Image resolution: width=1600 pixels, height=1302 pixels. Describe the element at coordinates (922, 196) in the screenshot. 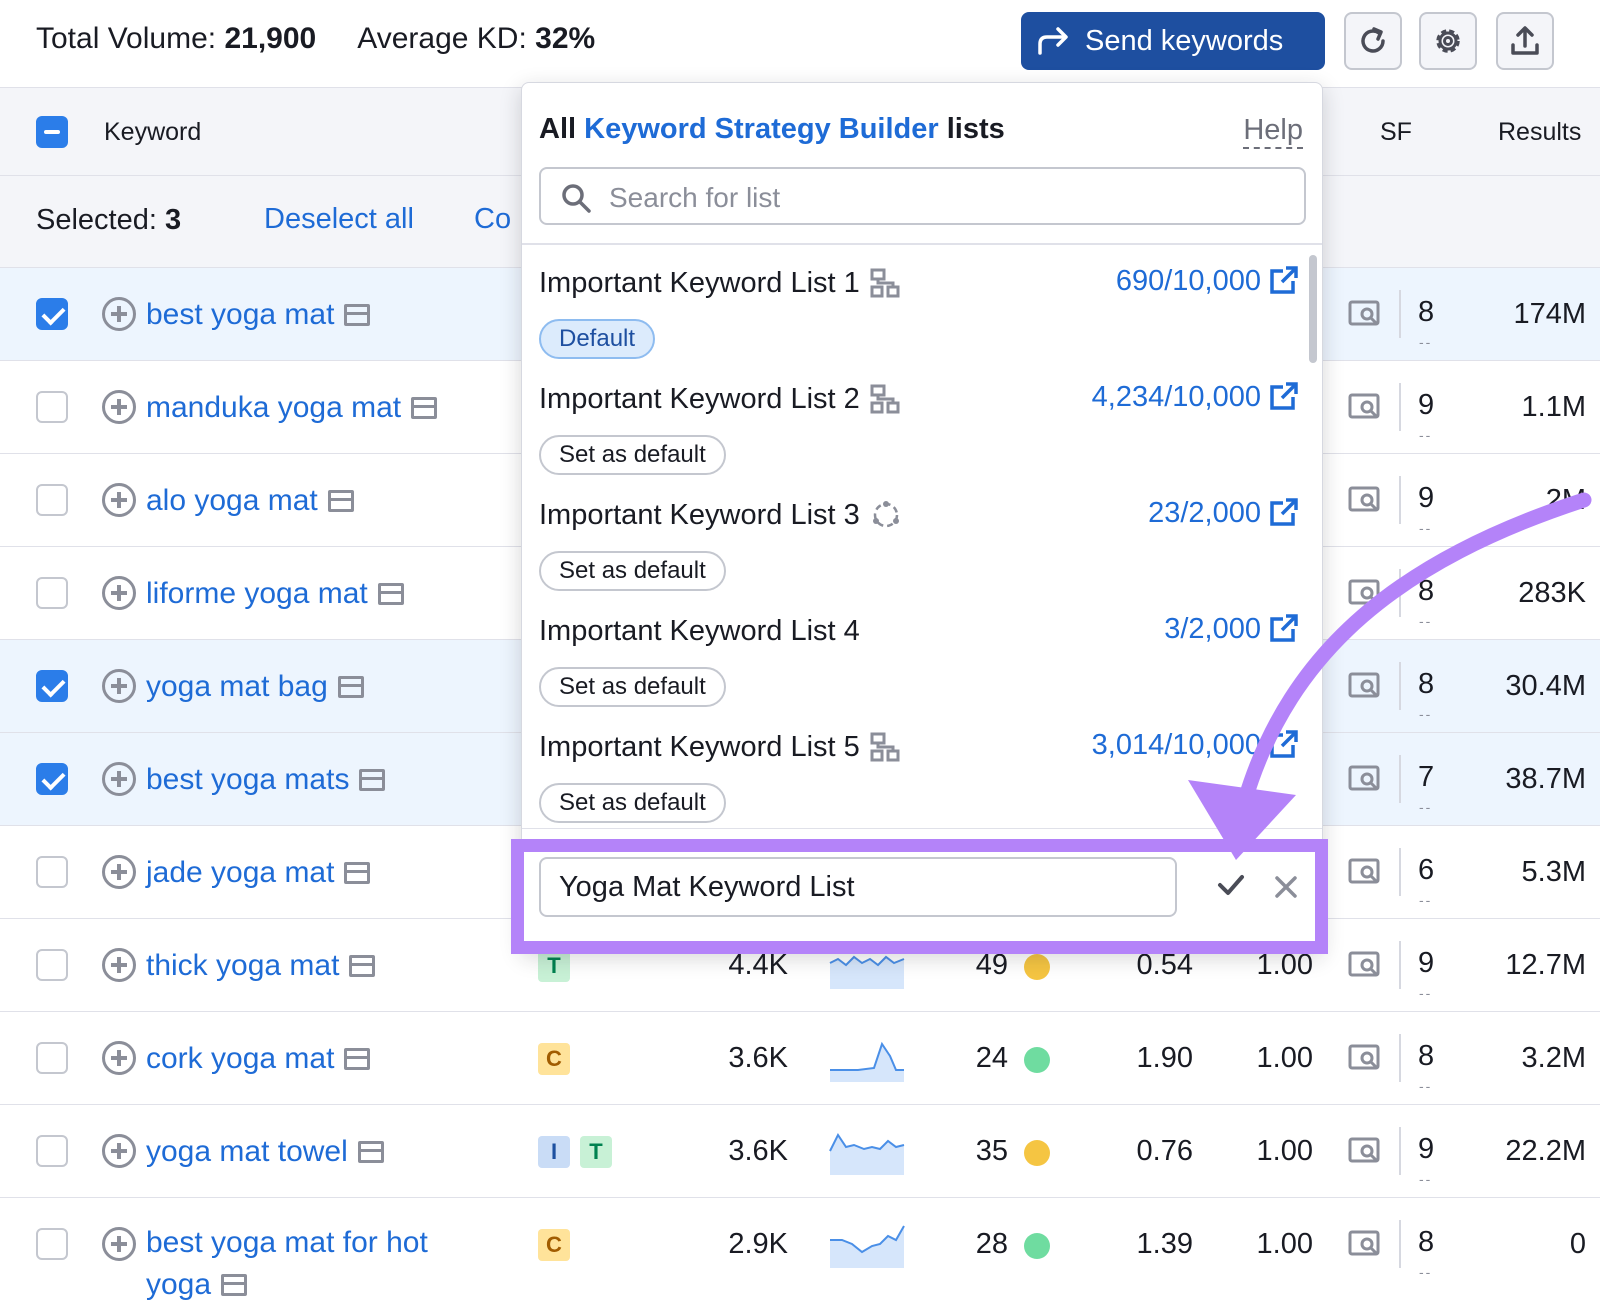

I see `list-search-input: Search for list` at that location.